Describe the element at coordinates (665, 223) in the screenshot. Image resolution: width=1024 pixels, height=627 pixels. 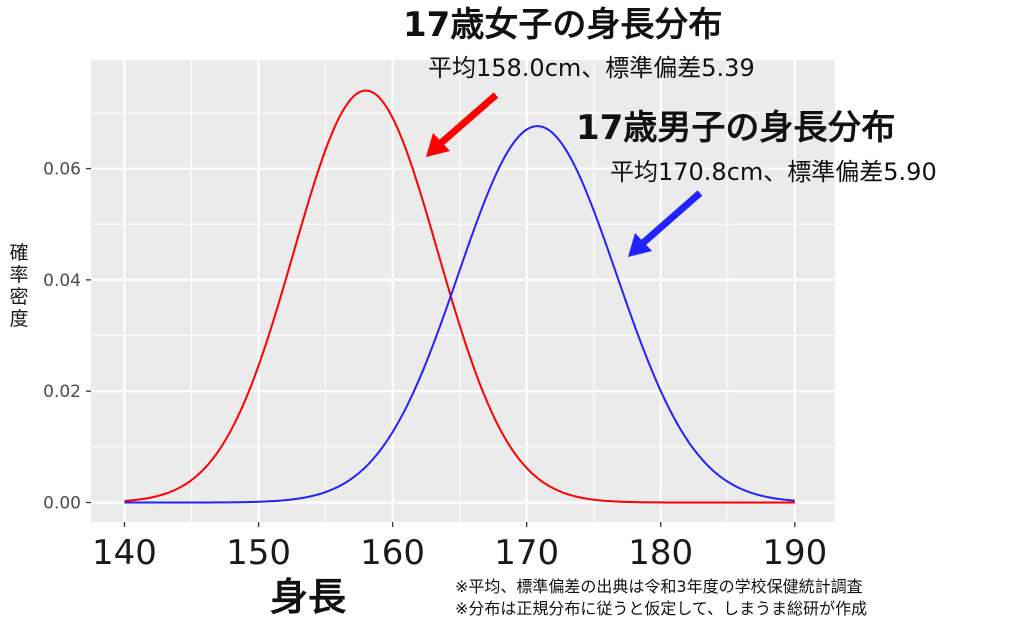
I see `male-arrow` at that location.